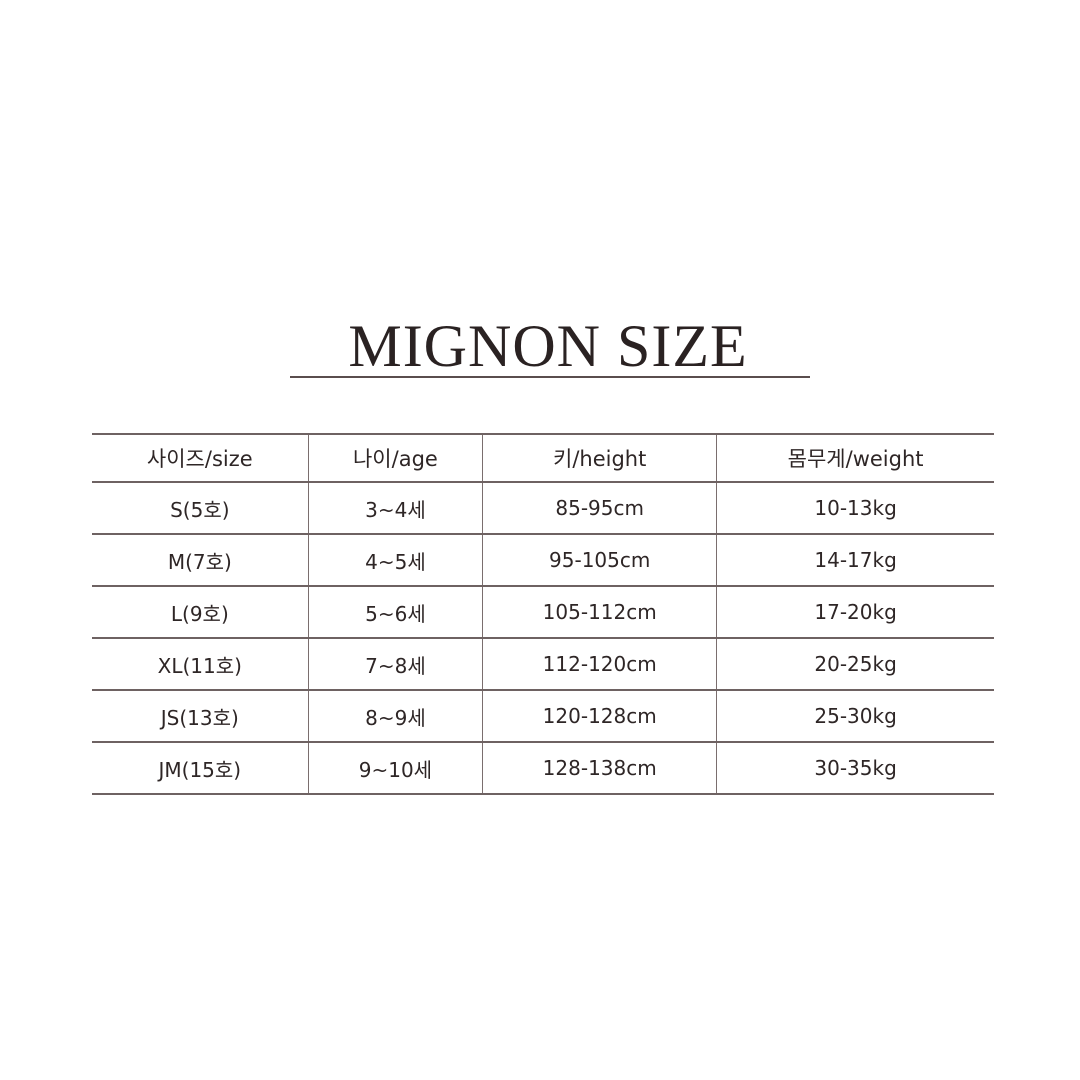 This screenshot has height=1080, width=1080. What do you see at coordinates (855, 663) in the screenshot?
I see `cell-weight: 20-25kg` at bounding box center [855, 663].